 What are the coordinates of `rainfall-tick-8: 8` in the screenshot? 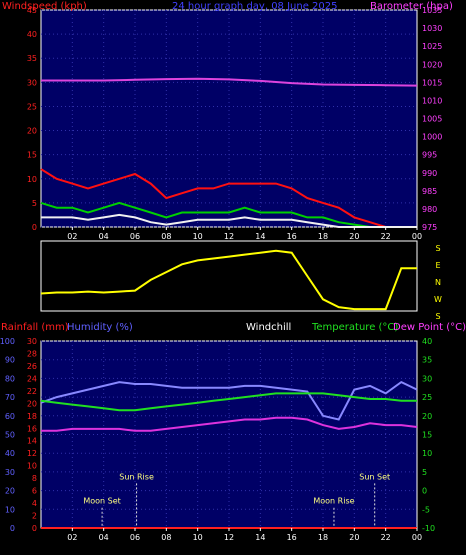 It's located at (34, 478).